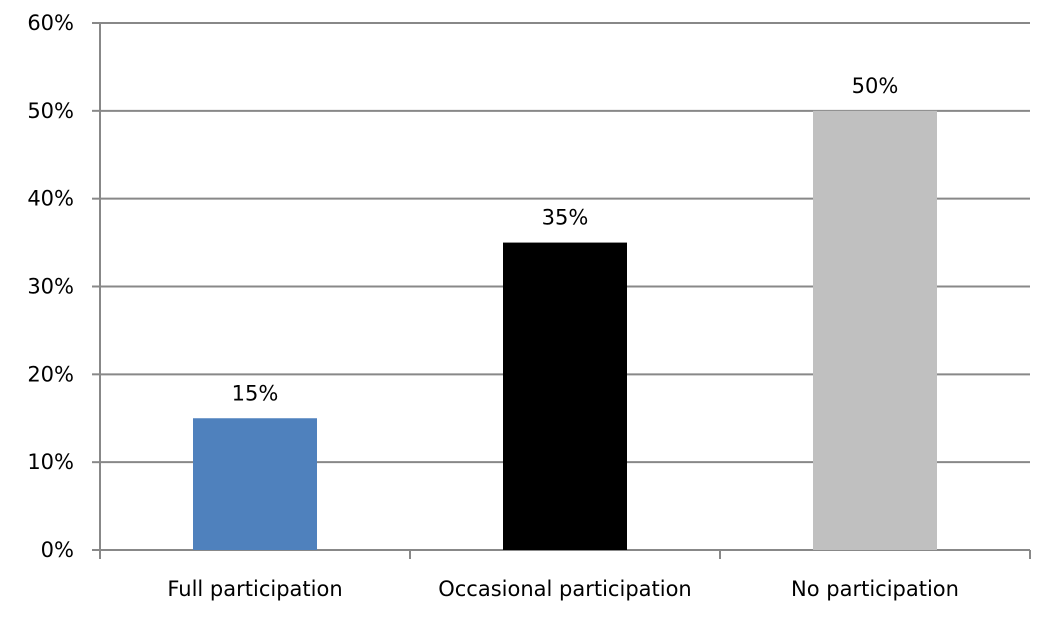  Describe the element at coordinates (875, 589) in the screenshot. I see `category-label: No participation` at that location.